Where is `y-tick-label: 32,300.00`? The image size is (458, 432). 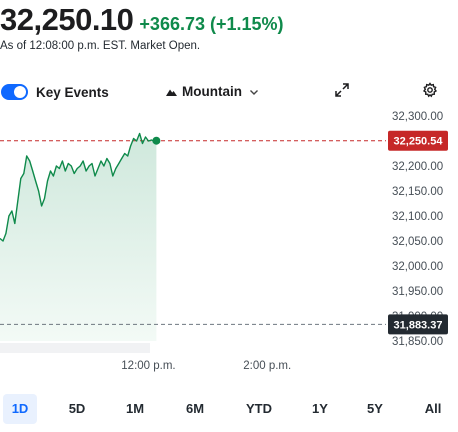
y-tick-label: 32,300.00 is located at coordinates (417, 117).